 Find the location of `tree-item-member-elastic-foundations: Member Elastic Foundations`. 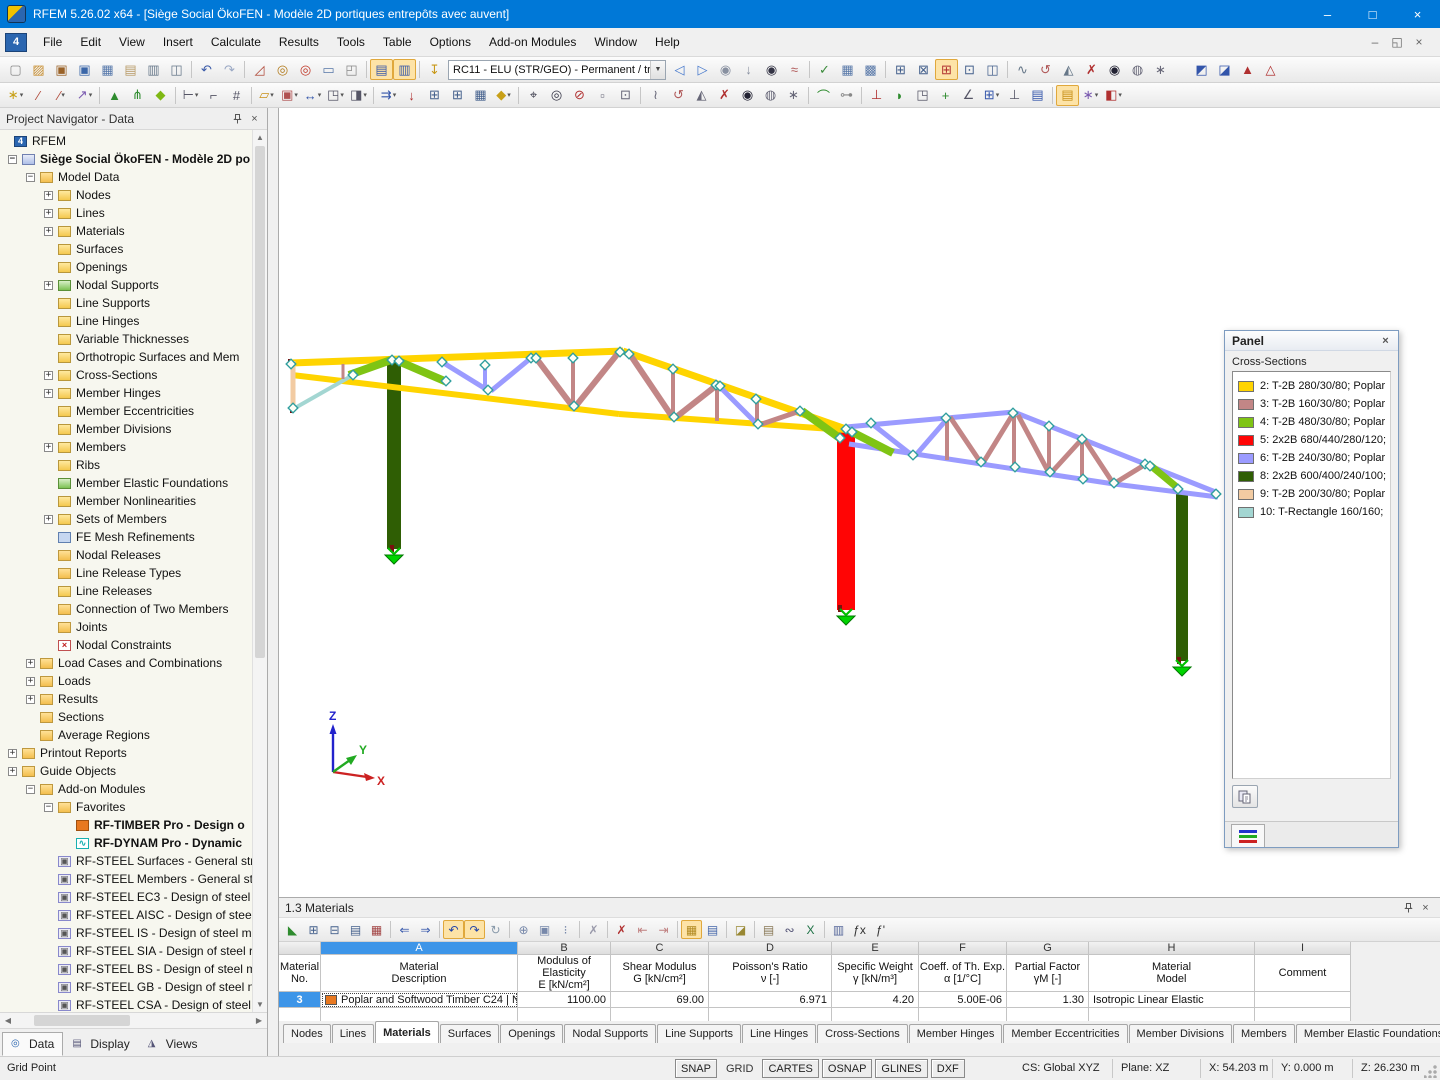

tree-item-member-elastic-foundations: Member Elastic Foundations is located at coordinates (126, 483).